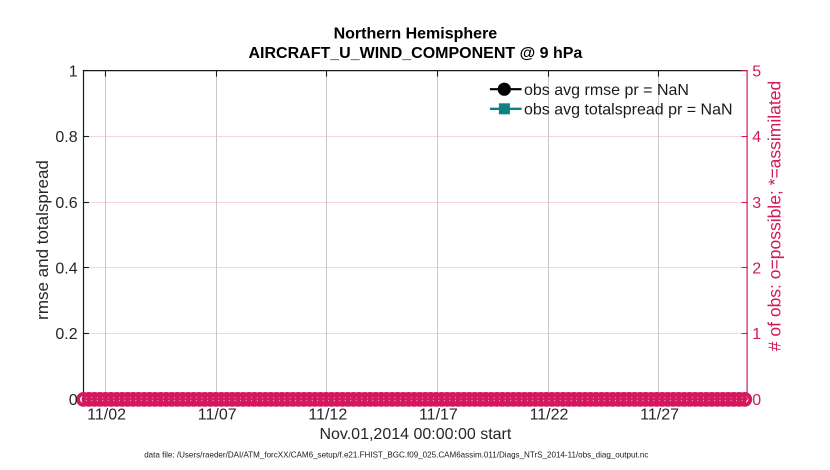  Describe the element at coordinates (217, 414) in the screenshot. I see `svg-text: 11/07` at that location.